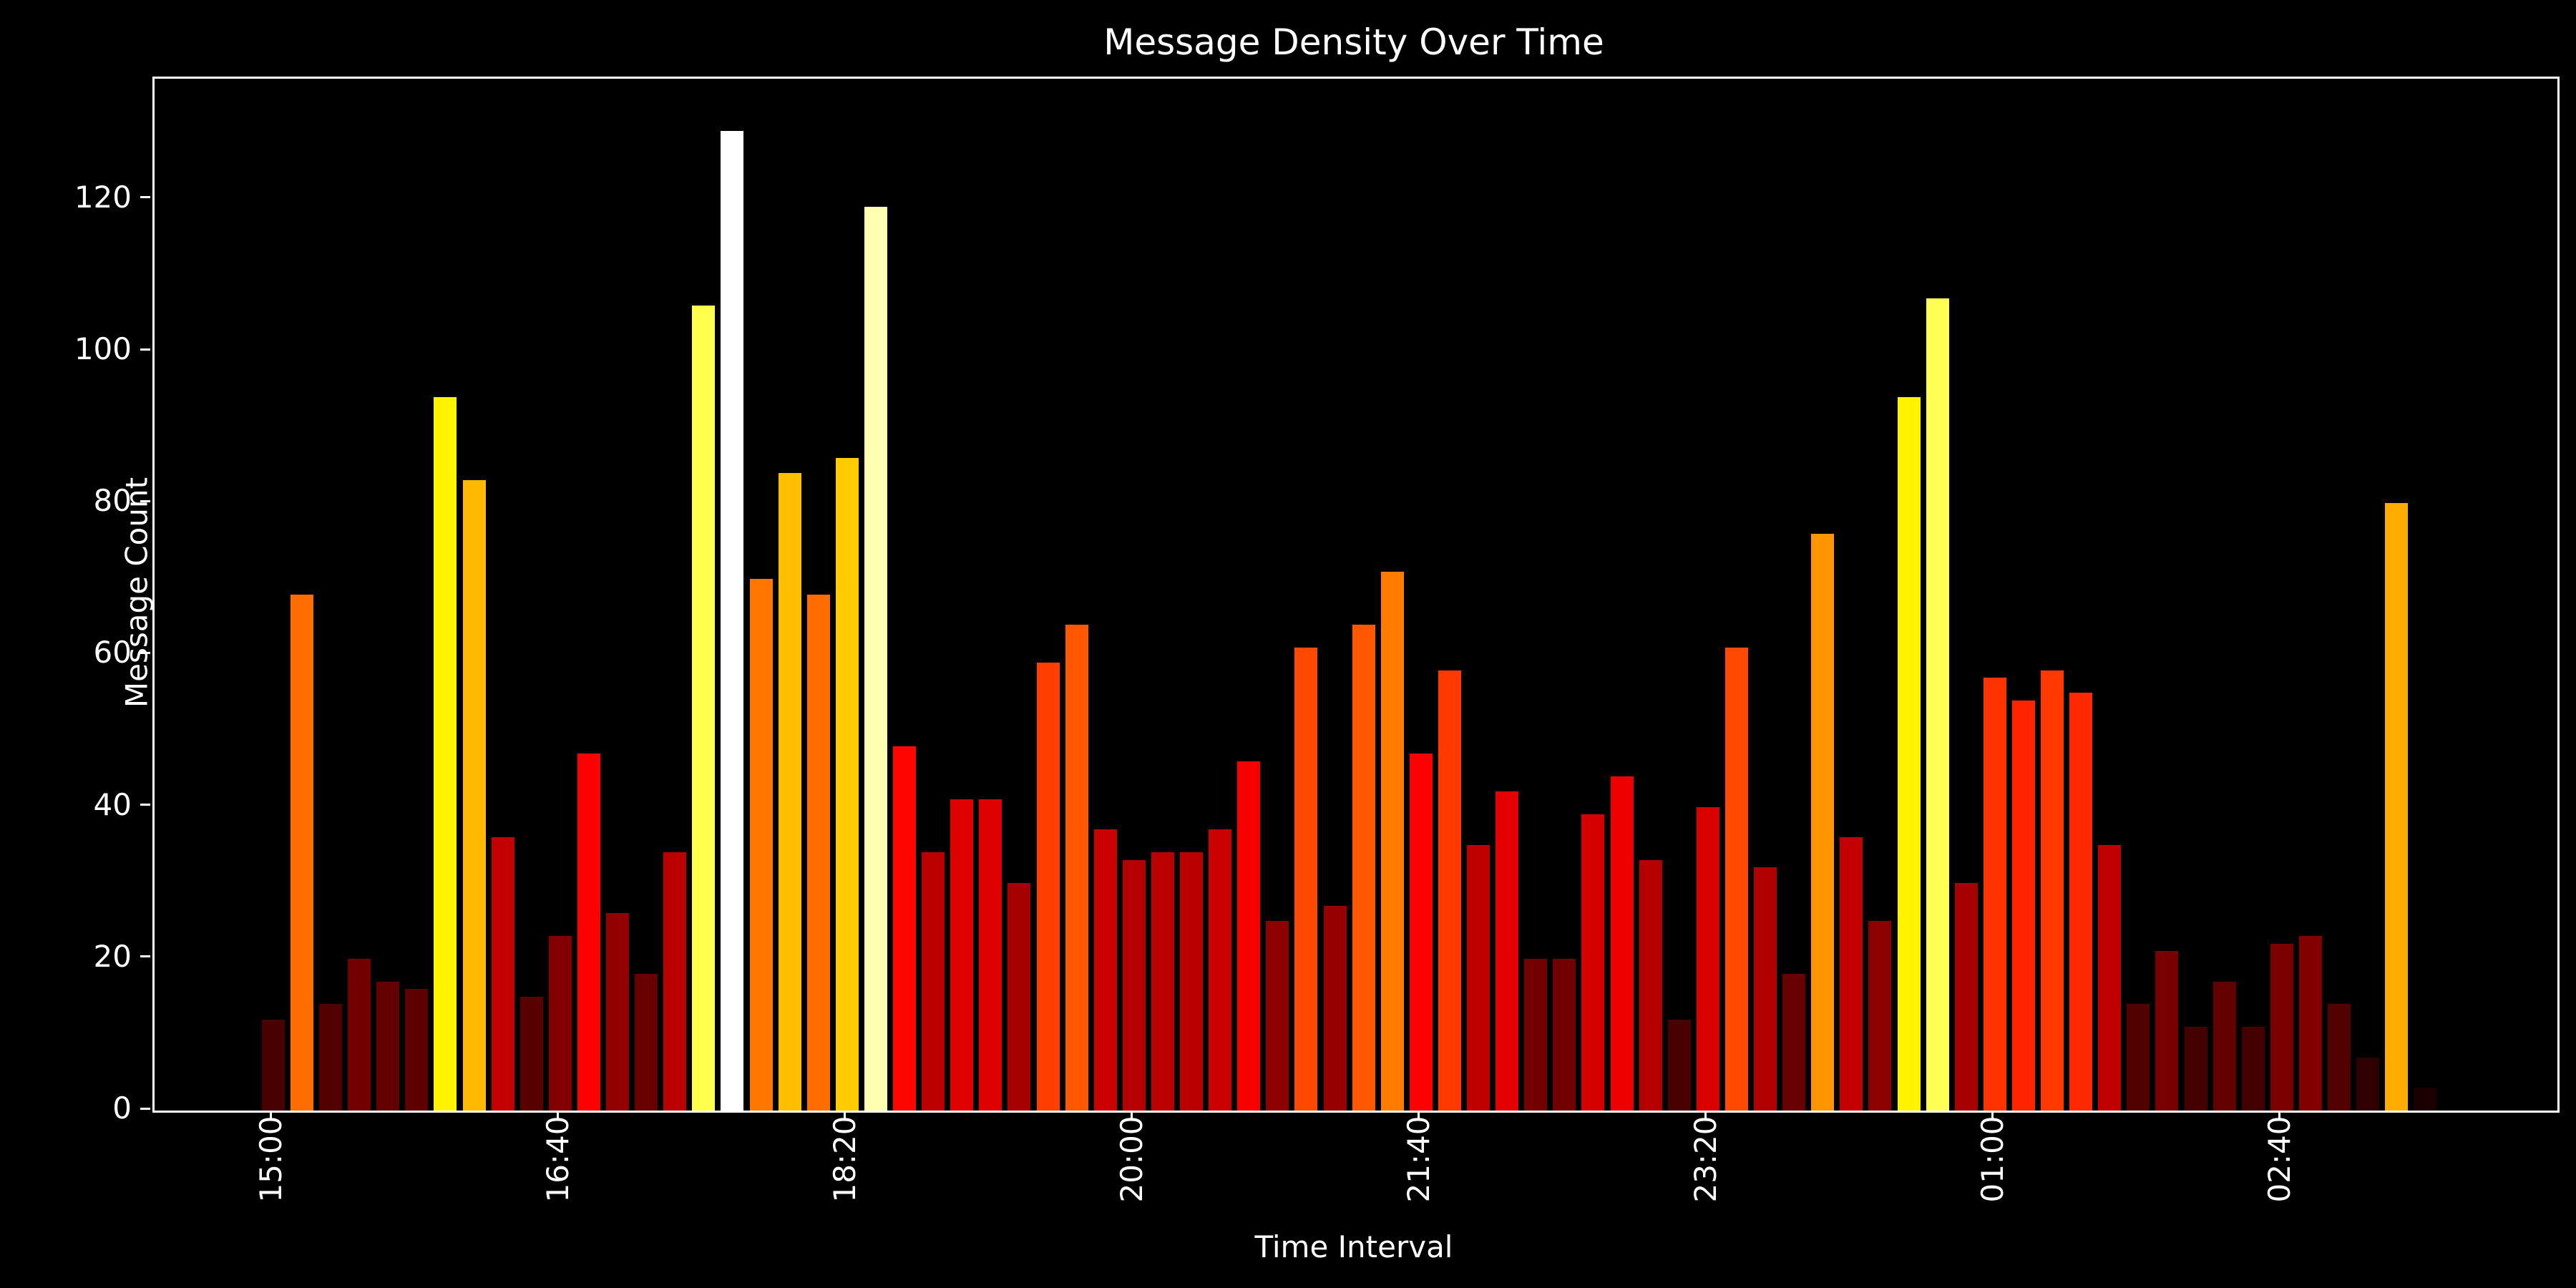 Image resolution: width=2576 pixels, height=1288 pixels. I want to click on x-tick-label: 02:40, so click(2279, 1159).